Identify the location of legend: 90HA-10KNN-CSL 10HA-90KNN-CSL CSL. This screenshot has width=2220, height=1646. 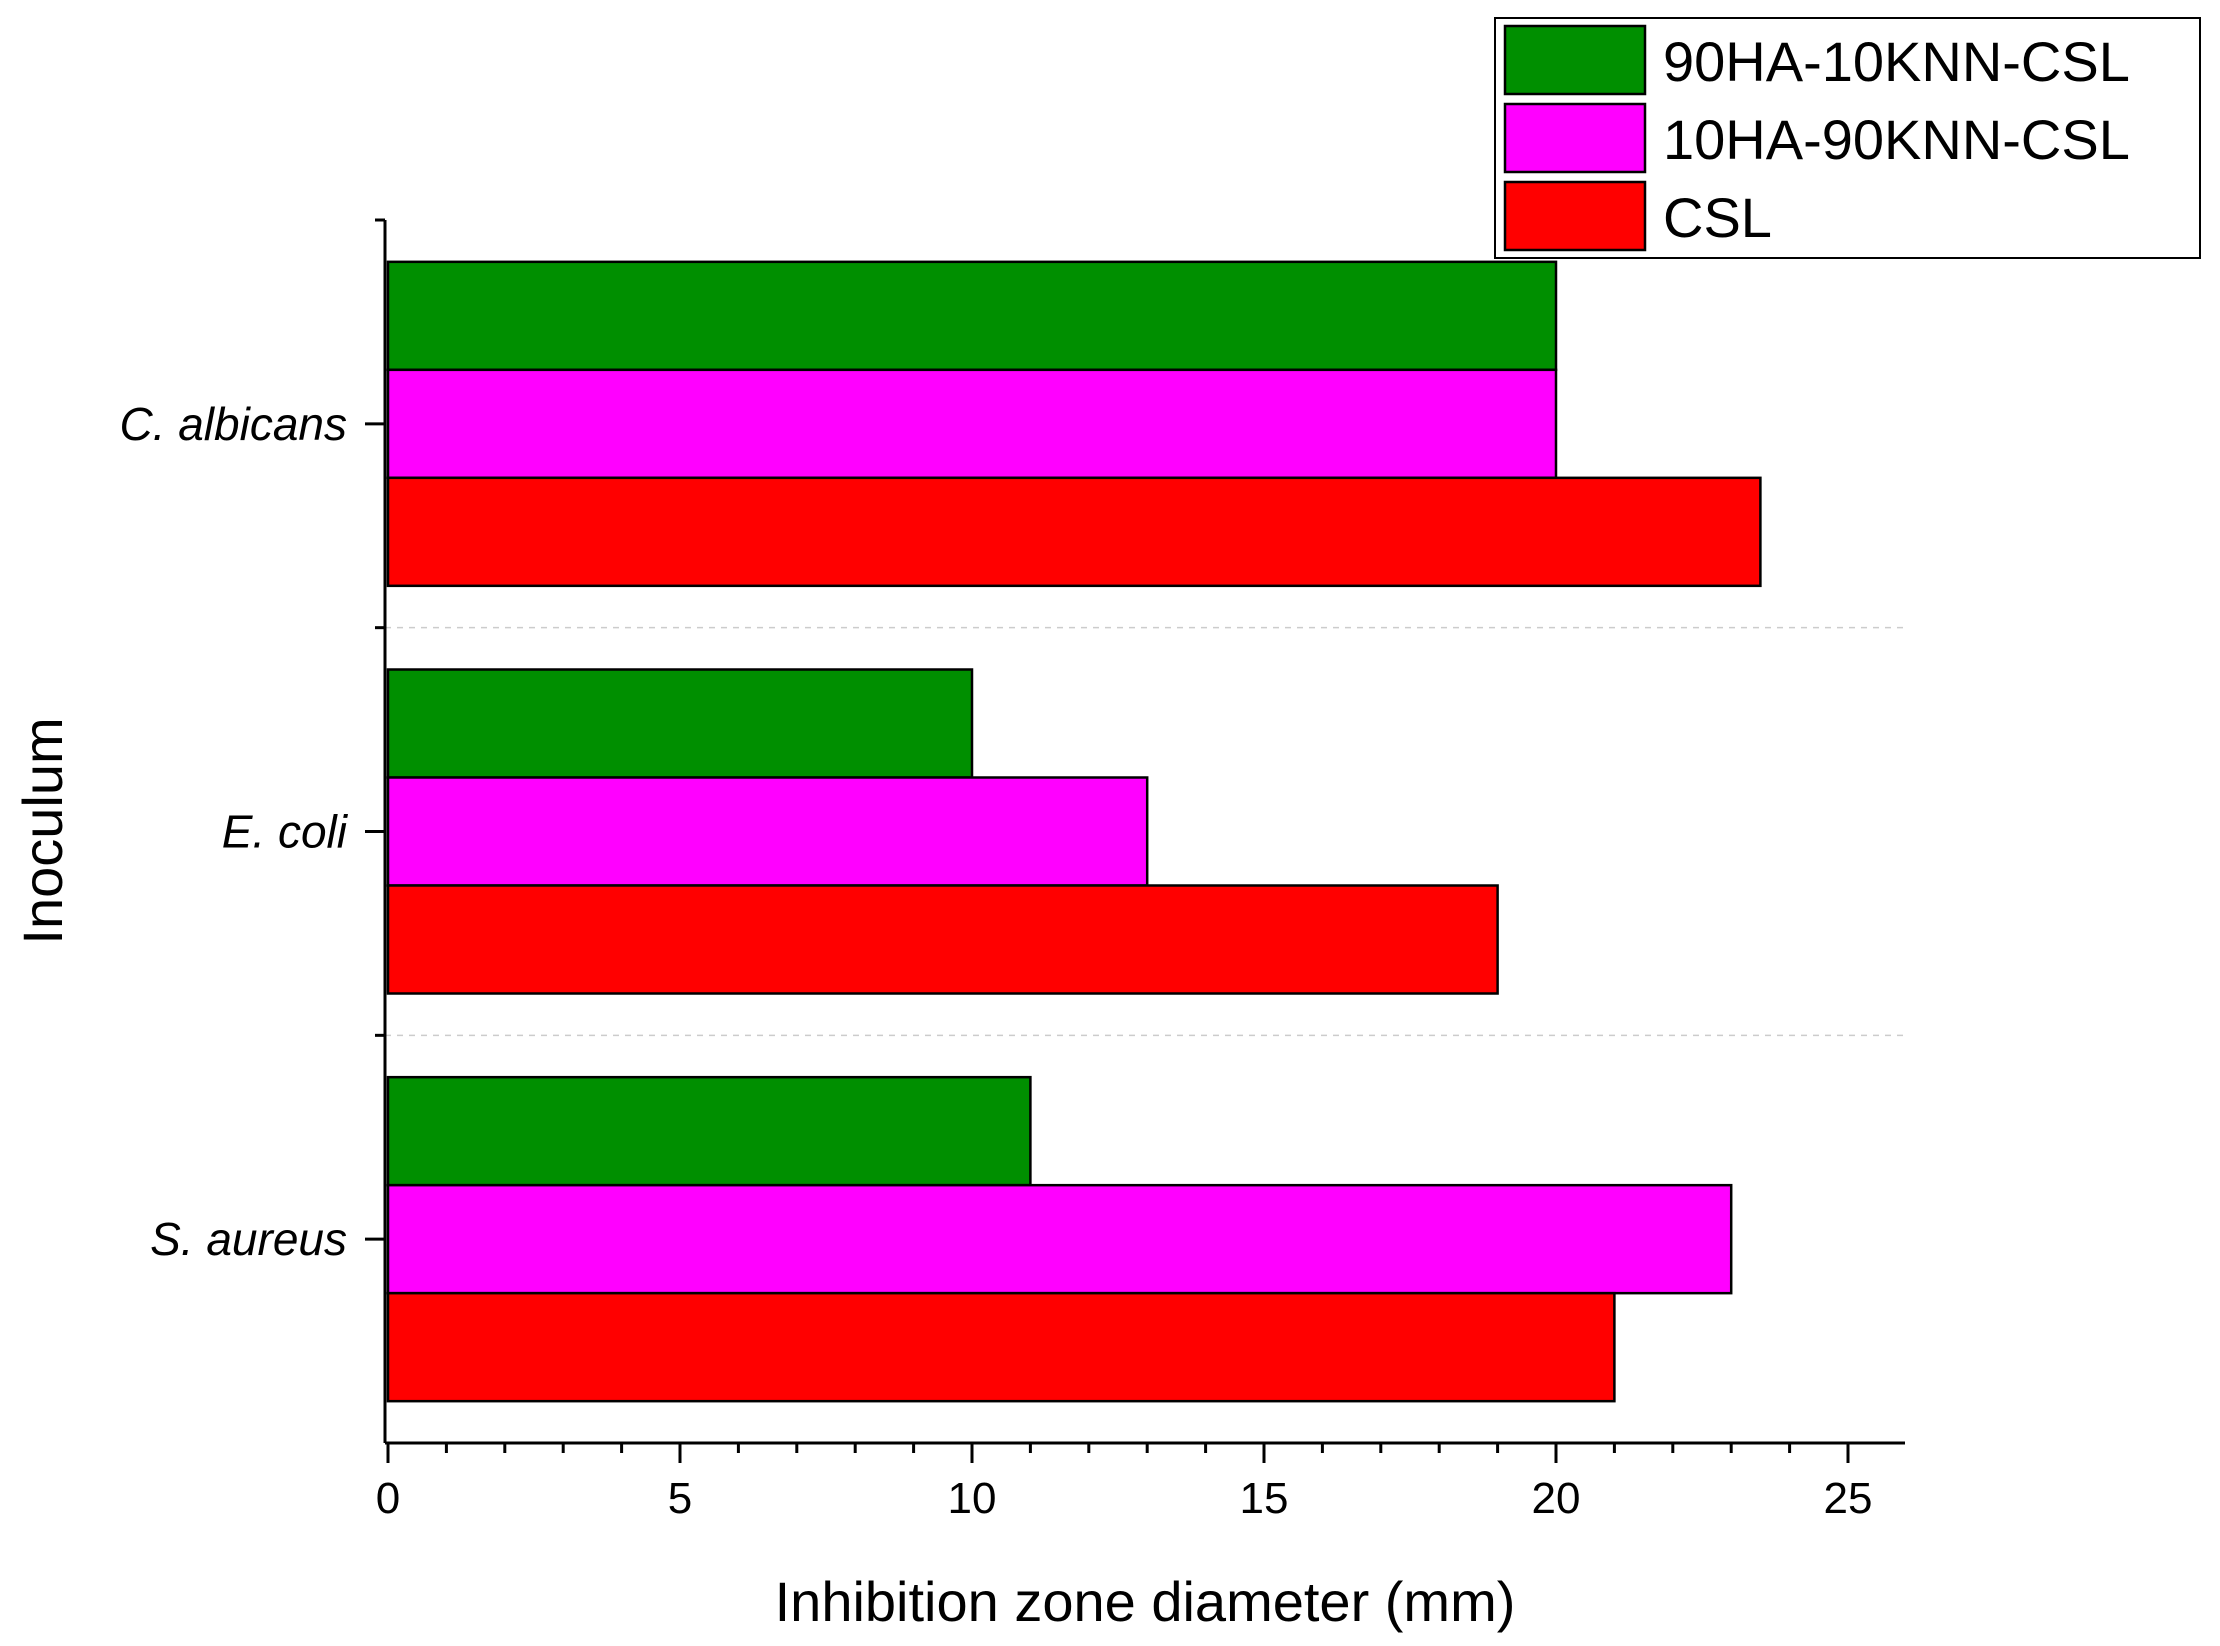
(1847, 138).